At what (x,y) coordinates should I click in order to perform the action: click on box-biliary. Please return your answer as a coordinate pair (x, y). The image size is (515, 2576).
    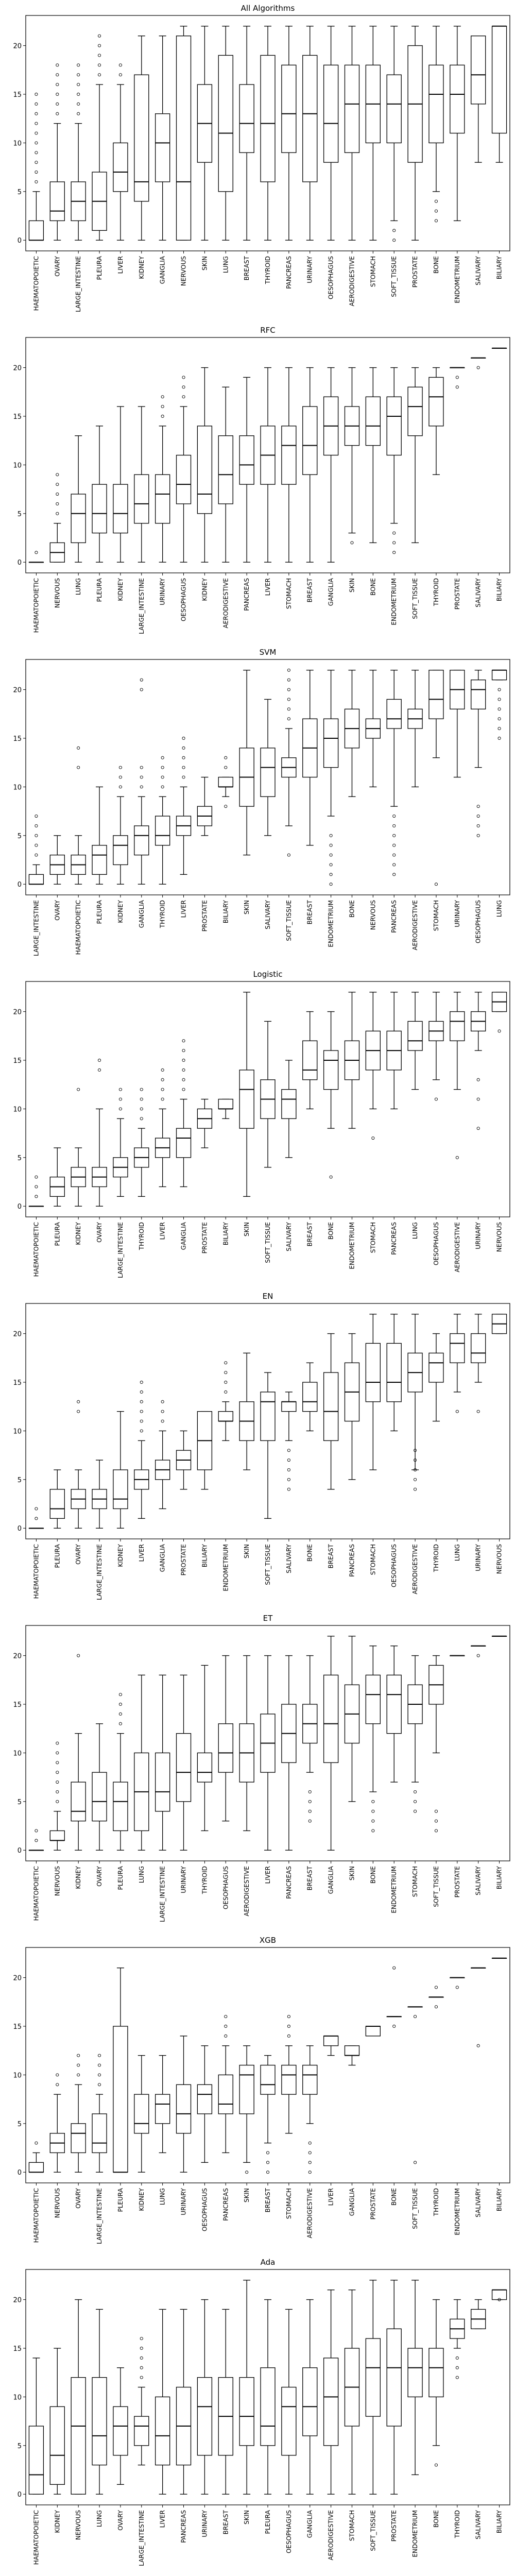
    Looking at the image, I should click on (226, 782).